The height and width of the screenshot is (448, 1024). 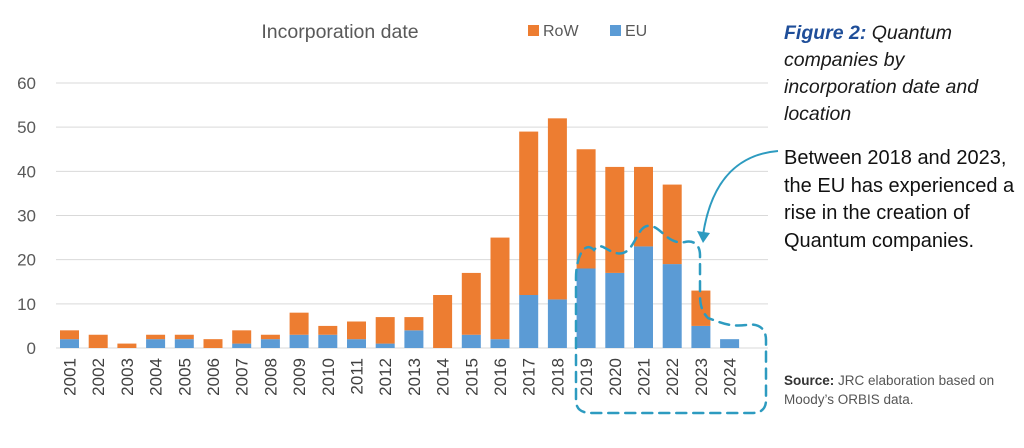 I want to click on y-tick-label: 50, so click(x=26, y=127).